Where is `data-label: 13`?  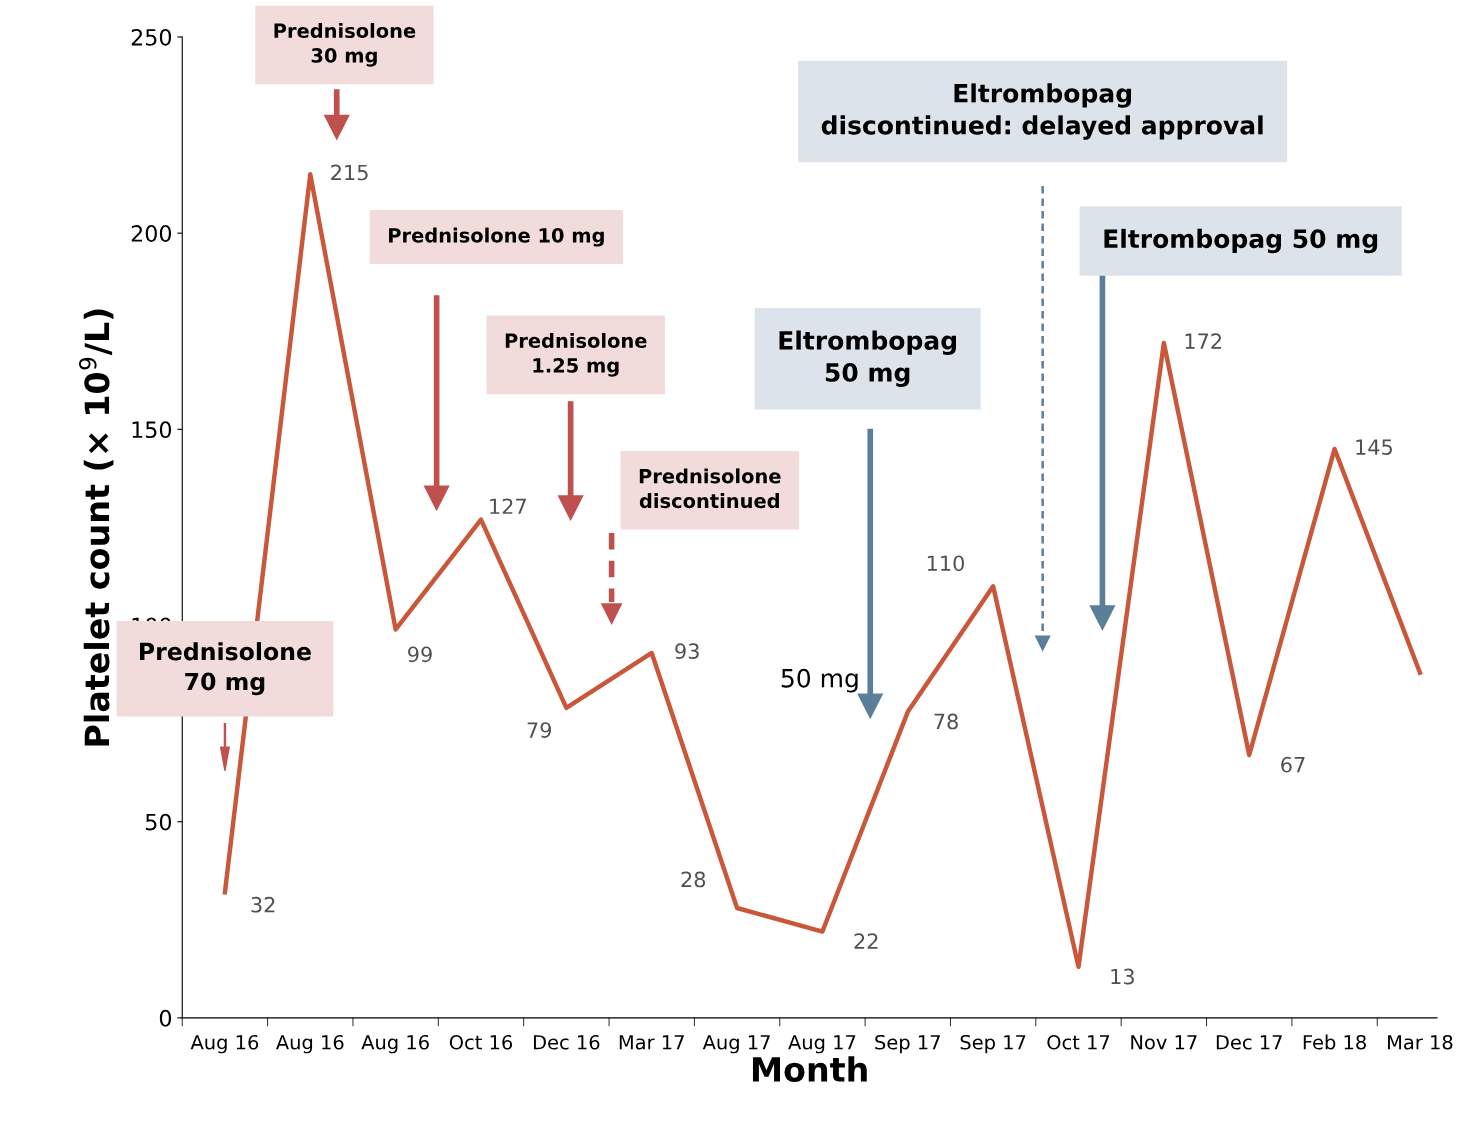 data-label: 13 is located at coordinates (1122, 976).